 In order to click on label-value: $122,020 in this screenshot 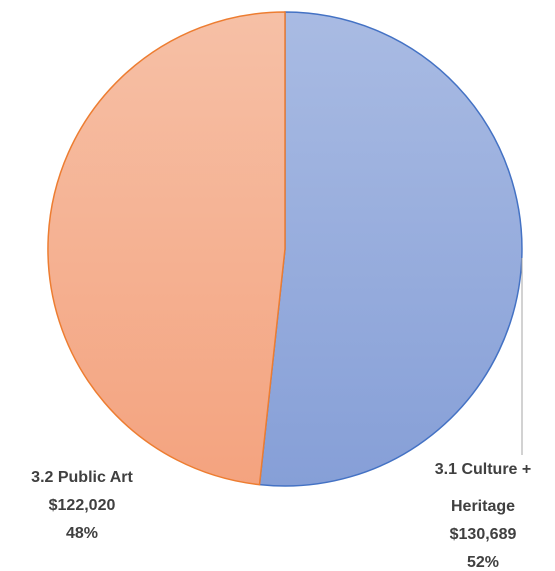, I will do `click(82, 505)`.